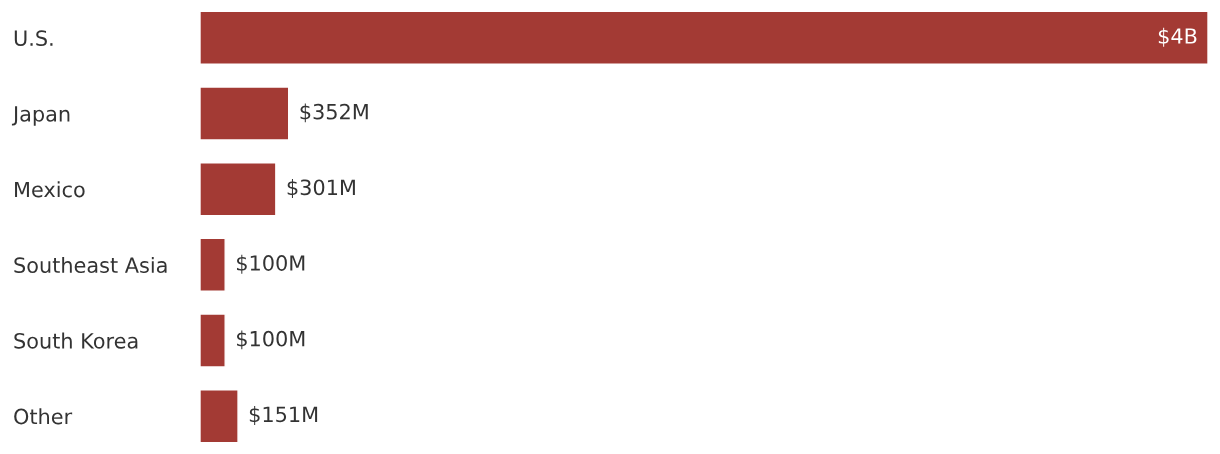  I want to click on data-label: $151M, so click(283, 415).